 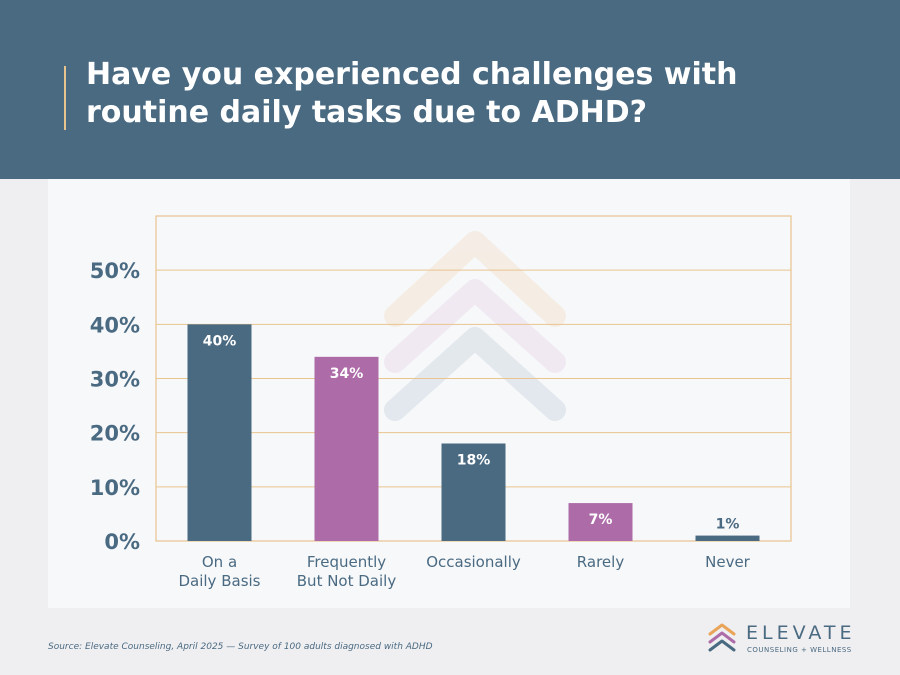 I want to click on data-label: 7%, so click(x=601, y=520).